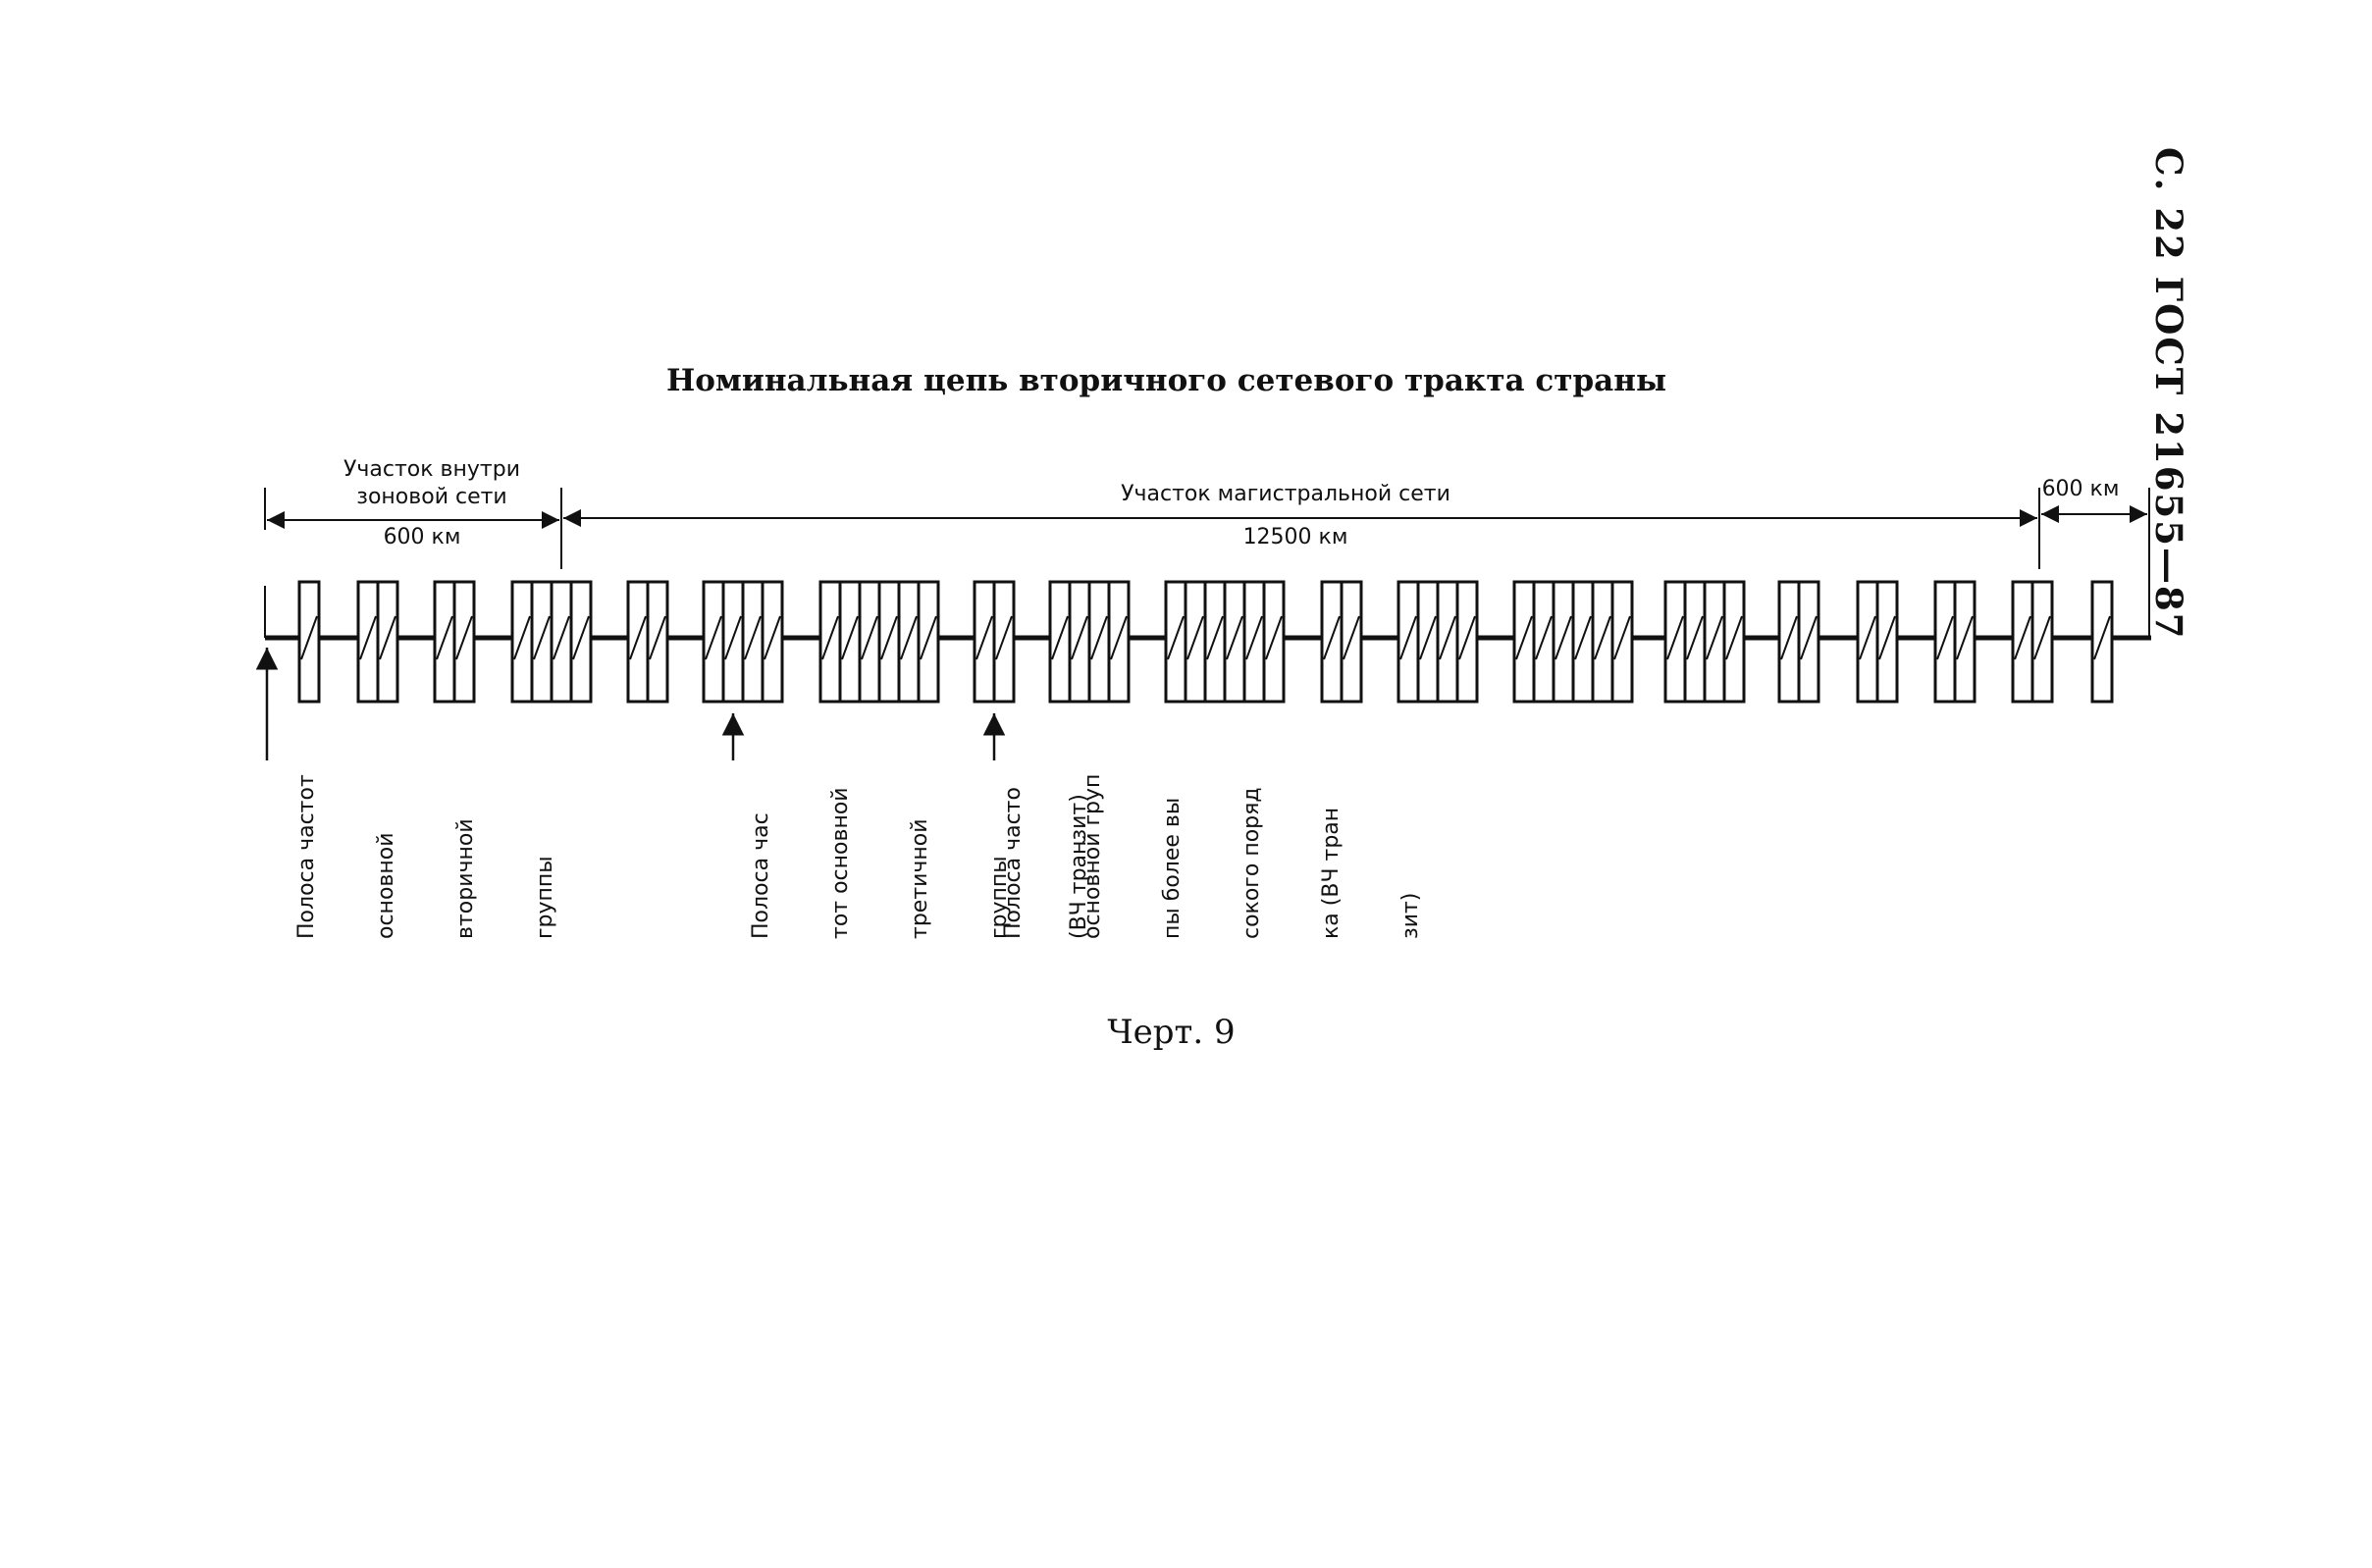 This screenshot has height=1568, width=2372. Describe the element at coordinates (431, 469) in the screenshot. I see `zone-section-label-line1: Участок внутри` at that location.